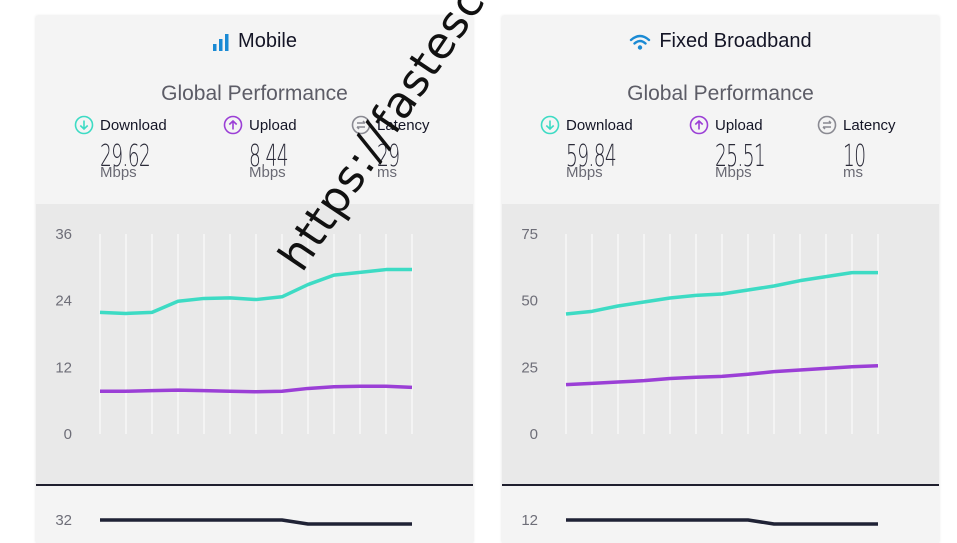  I want to click on y-tick-label: 50, so click(529, 301).